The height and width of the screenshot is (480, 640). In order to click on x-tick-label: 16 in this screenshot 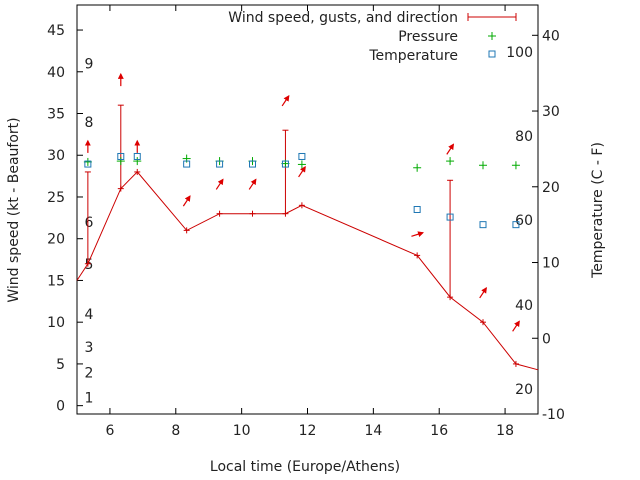, I will do `click(439, 431)`.